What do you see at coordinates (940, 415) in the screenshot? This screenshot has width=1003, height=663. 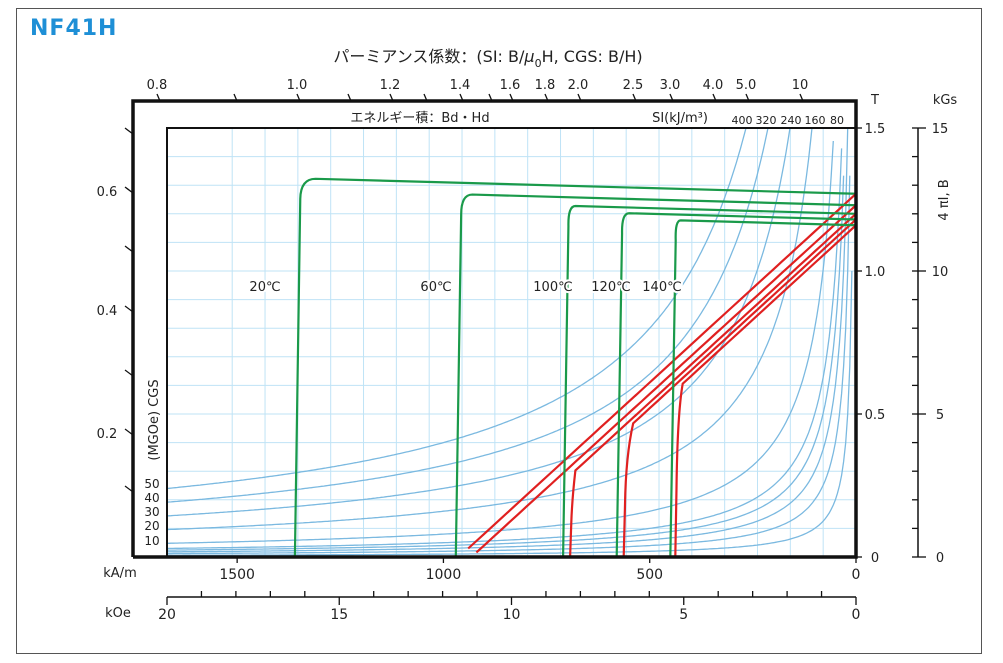 I see `y-cgs-tick-label: 5` at bounding box center [940, 415].